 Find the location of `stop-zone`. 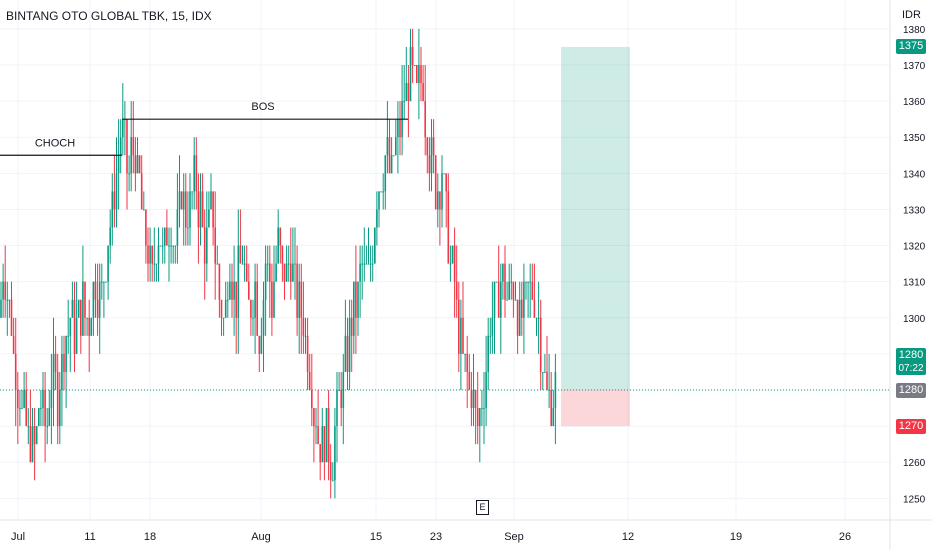

stop-zone is located at coordinates (595, 408).